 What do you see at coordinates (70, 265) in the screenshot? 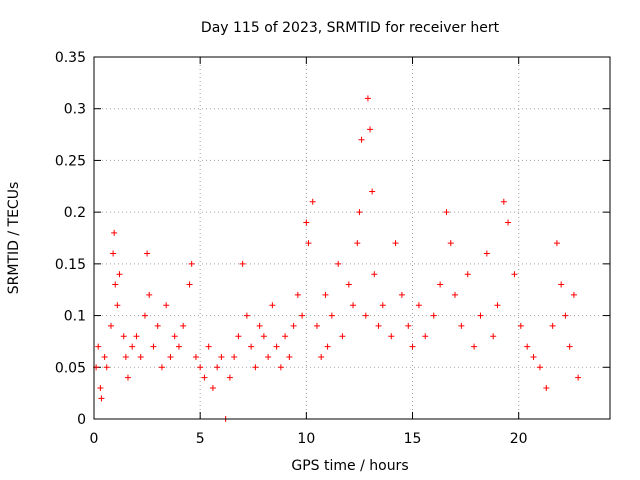
I see `y-tick-label: 0.15` at bounding box center [70, 265].